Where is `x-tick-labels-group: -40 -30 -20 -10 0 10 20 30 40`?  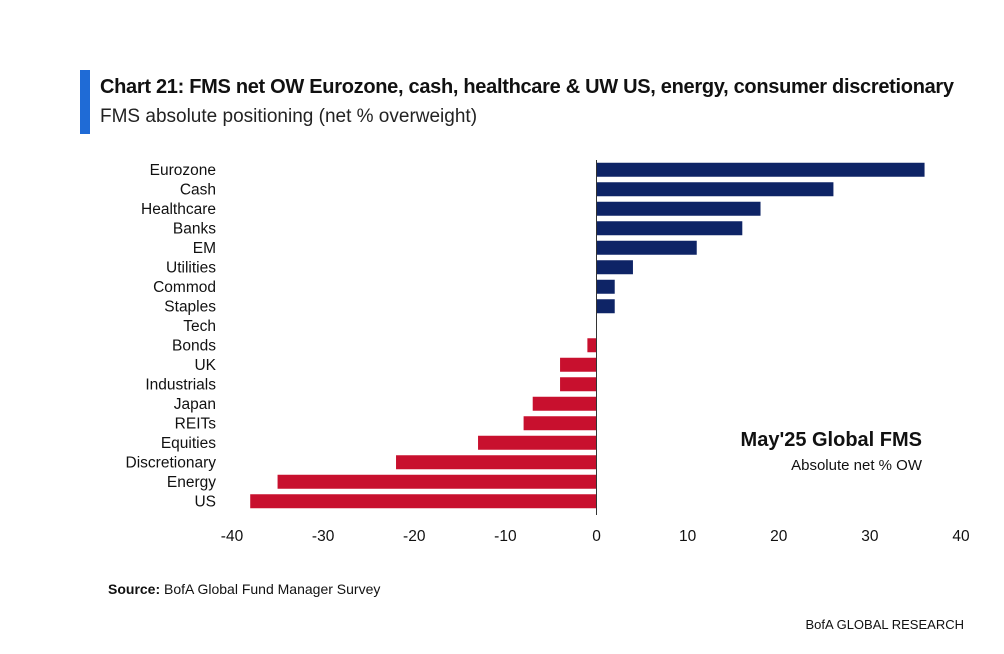
x-tick-labels-group: -40 -30 -20 -10 0 10 20 30 40 is located at coordinates (595, 536).